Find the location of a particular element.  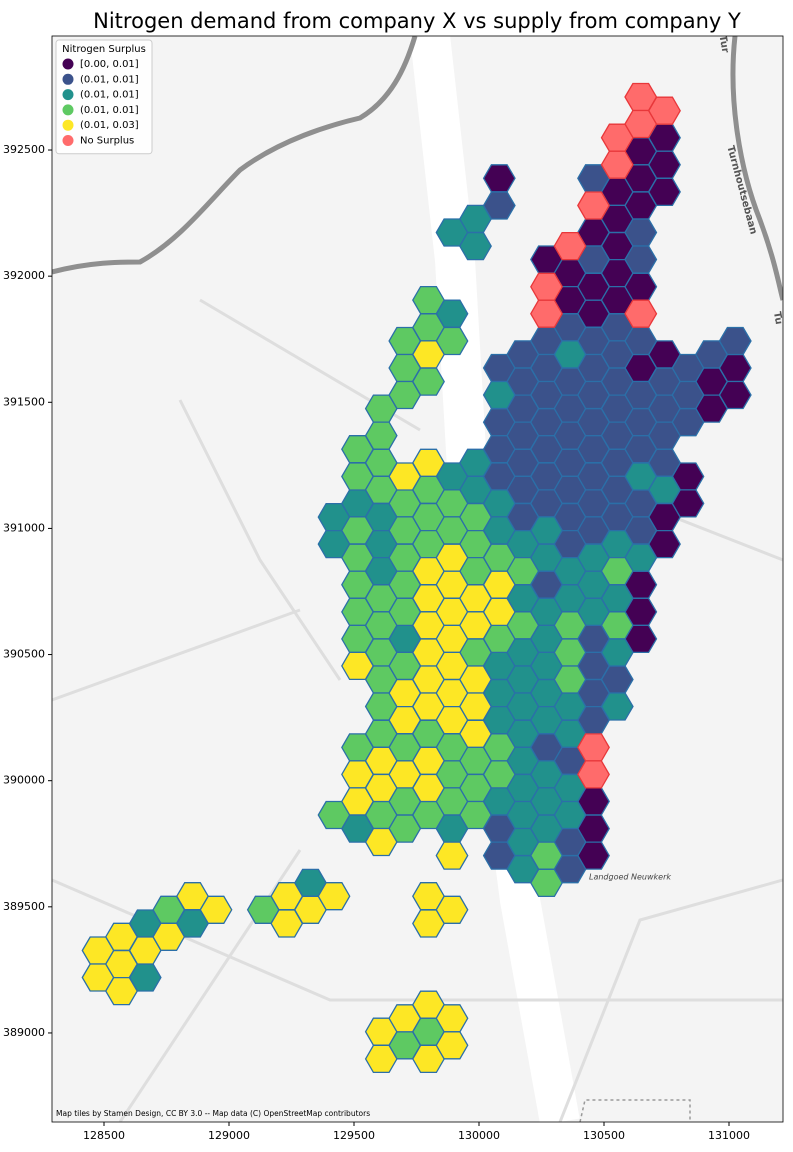

road-label: Tur is located at coordinates (724, 43).